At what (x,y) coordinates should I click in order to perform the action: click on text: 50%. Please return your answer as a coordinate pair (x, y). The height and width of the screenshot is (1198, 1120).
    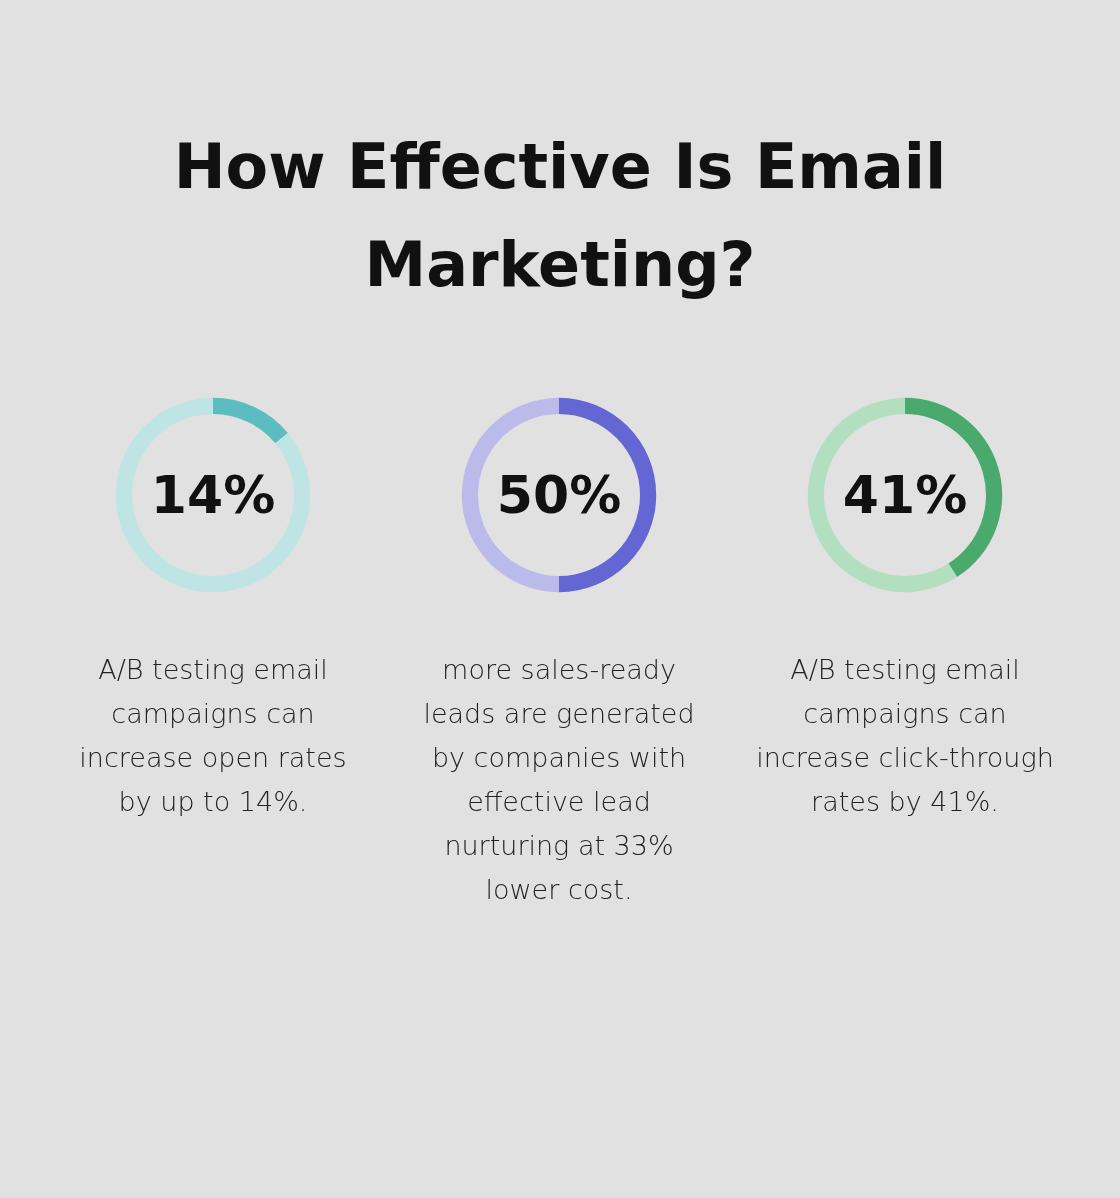
    Looking at the image, I should click on (559, 495).